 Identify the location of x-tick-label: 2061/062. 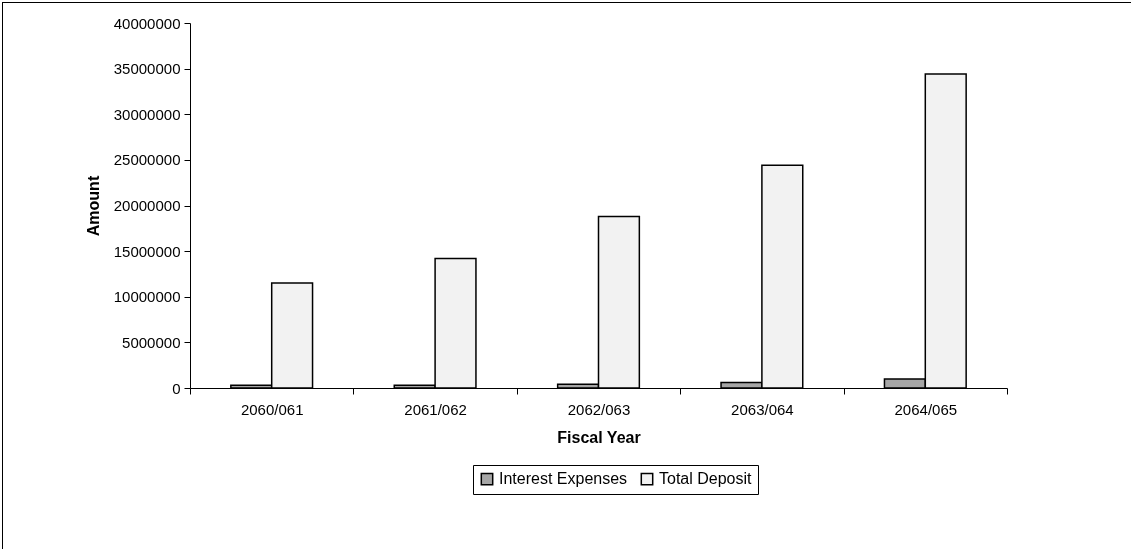
(435, 409).